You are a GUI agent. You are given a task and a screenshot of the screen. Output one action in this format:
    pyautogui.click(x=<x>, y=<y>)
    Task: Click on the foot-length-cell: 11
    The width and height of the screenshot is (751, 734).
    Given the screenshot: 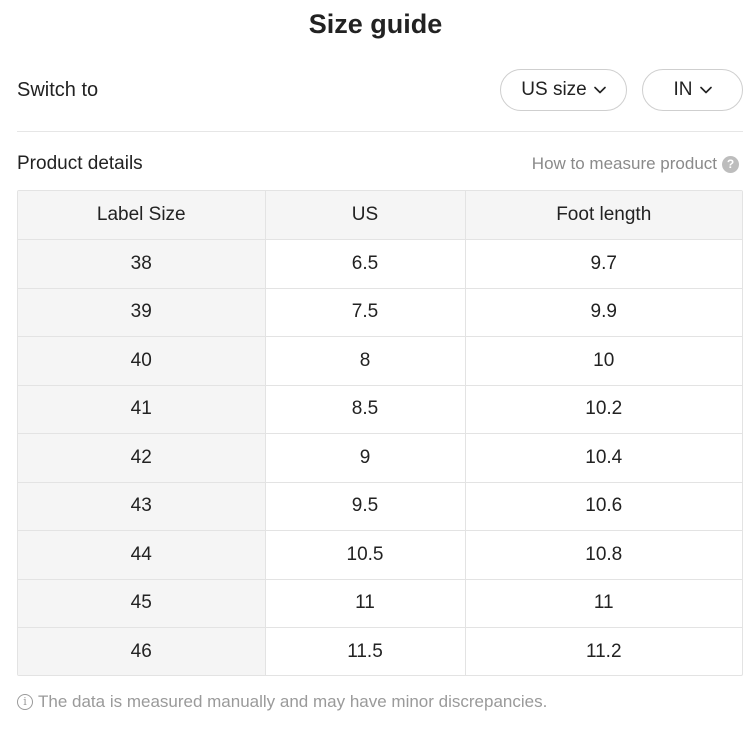 What is the action you would take?
    pyautogui.click(x=603, y=603)
    